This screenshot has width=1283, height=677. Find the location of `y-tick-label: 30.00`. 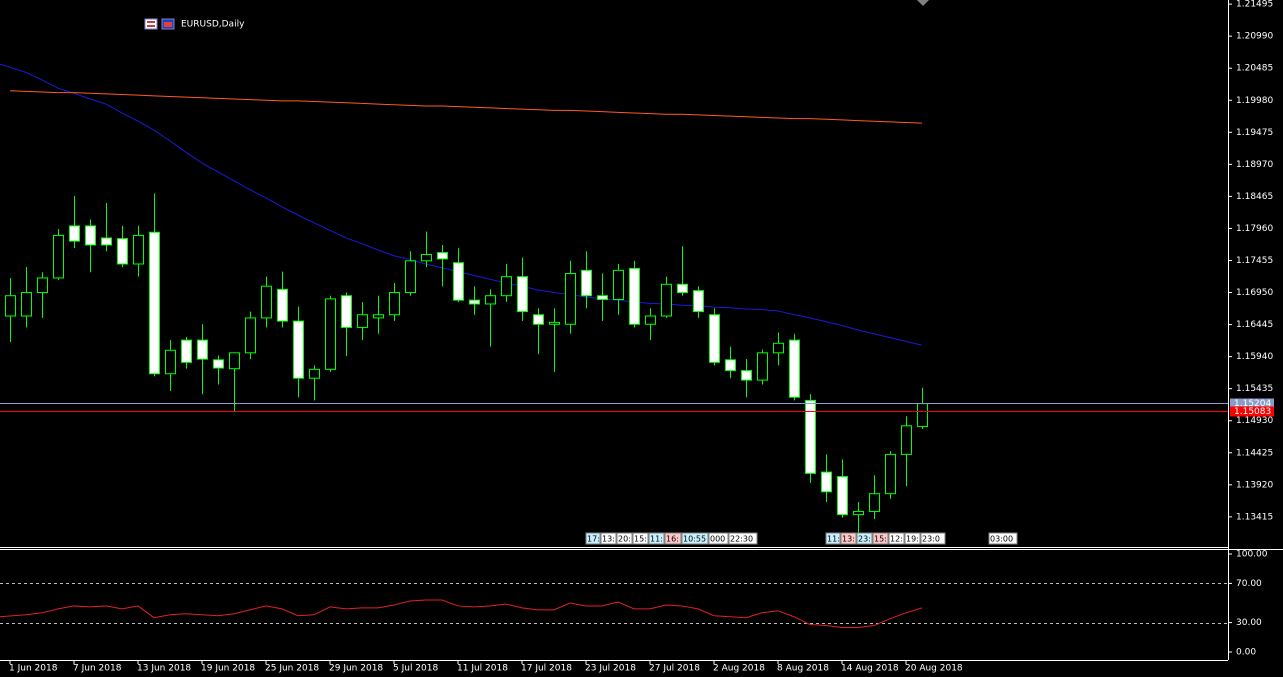

y-tick-label: 30.00 is located at coordinates (1249, 623).